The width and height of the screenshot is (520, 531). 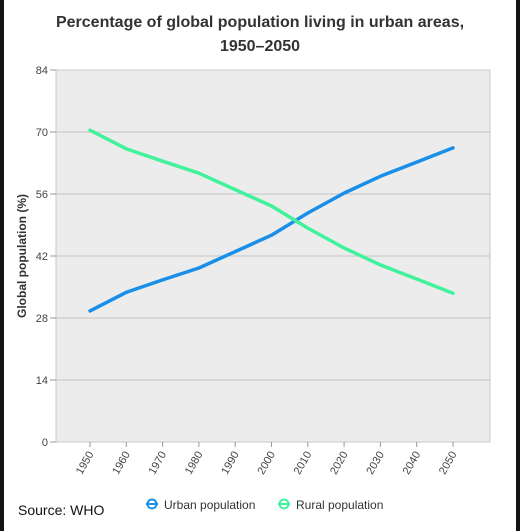 I want to click on left-edge-border, so click(x=2, y=265).